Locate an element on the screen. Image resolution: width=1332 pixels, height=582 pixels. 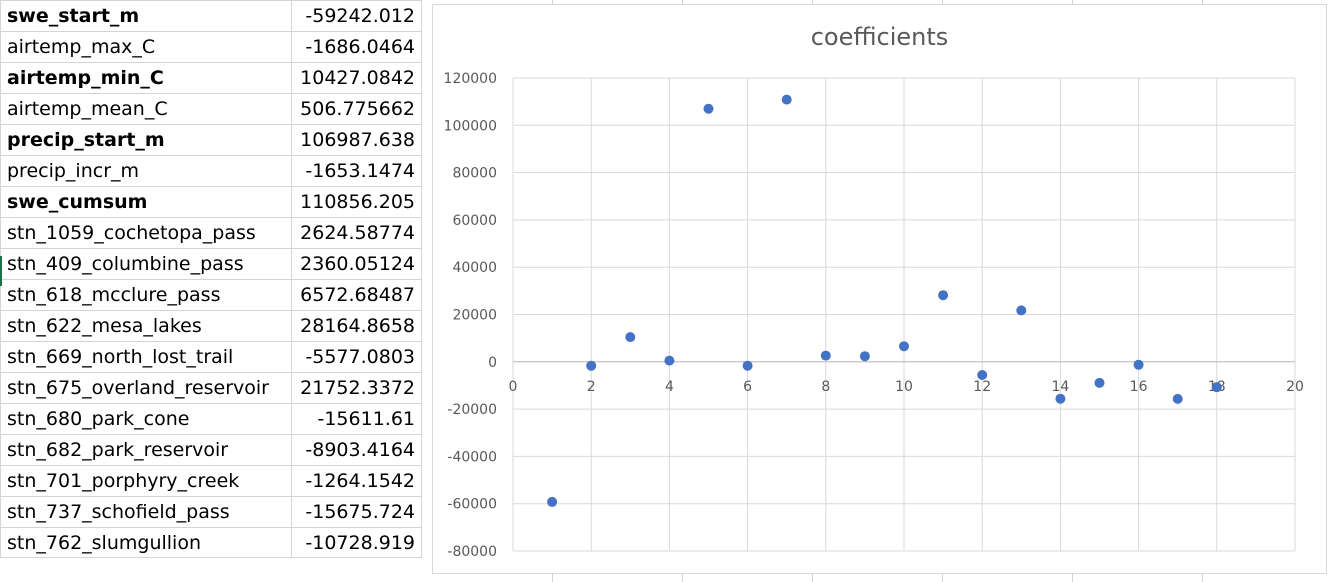
y-tick-label: 80000 is located at coordinates (474, 174).